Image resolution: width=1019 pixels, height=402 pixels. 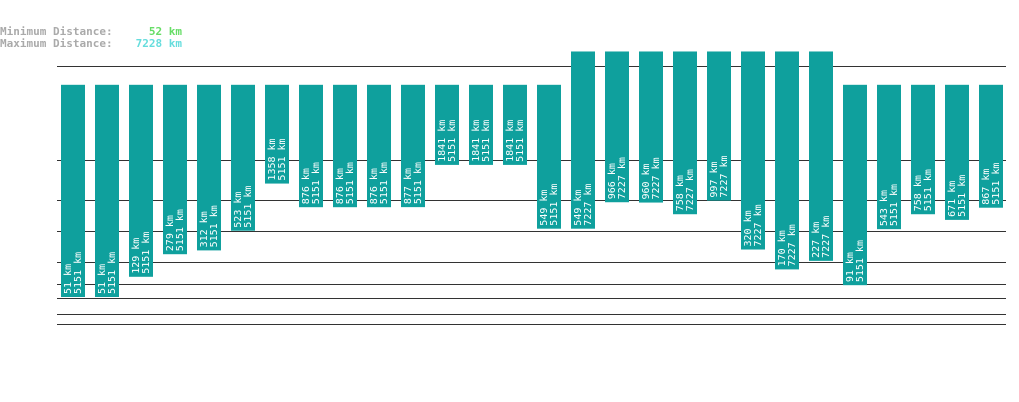 What do you see at coordinates (56, 31) in the screenshot?
I see `min-label: Minimum Distance:` at bounding box center [56, 31].